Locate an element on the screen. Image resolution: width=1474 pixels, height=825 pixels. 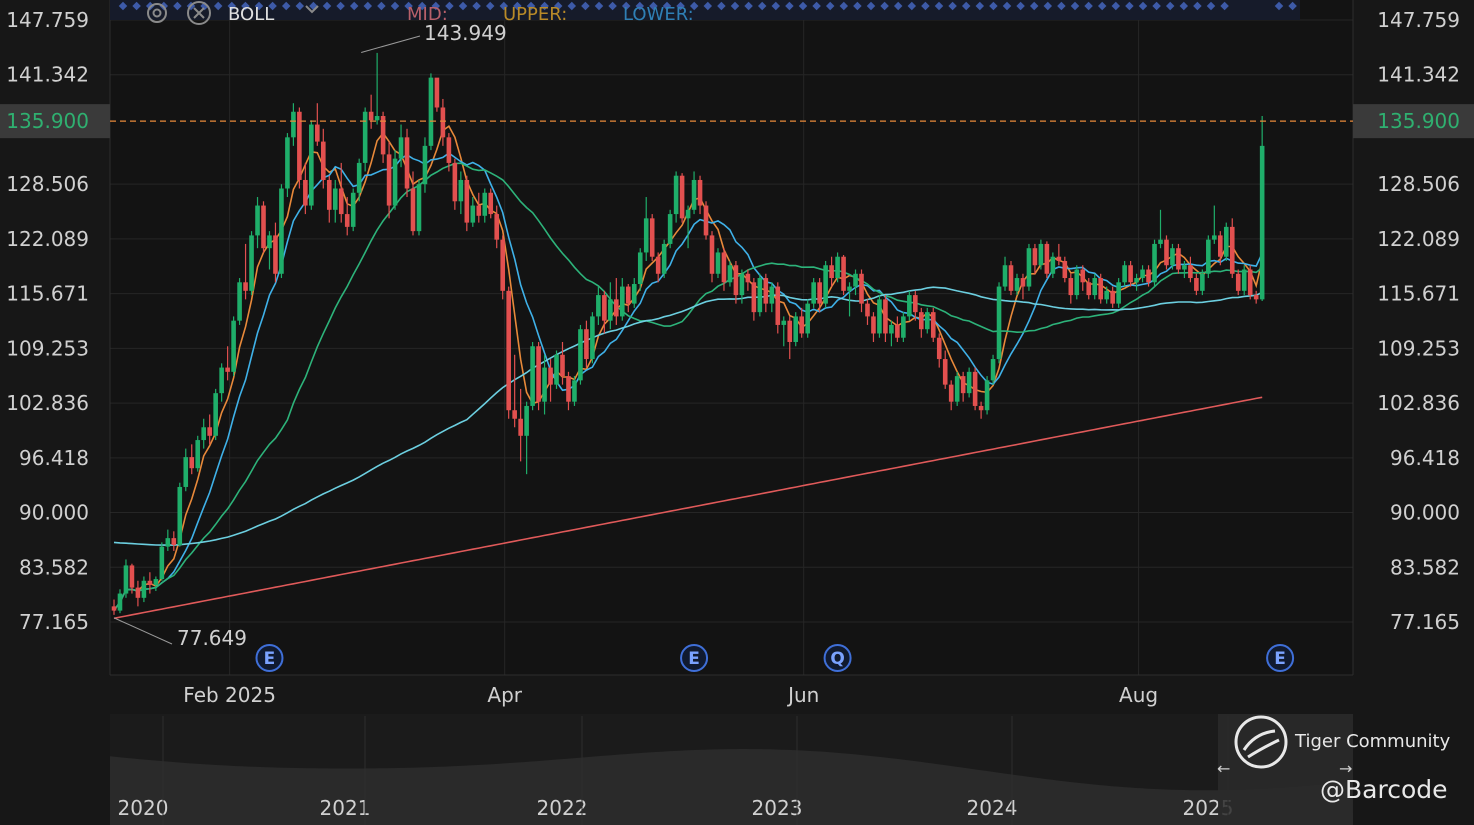
event-marker-letter: E is located at coordinates (1280, 659).